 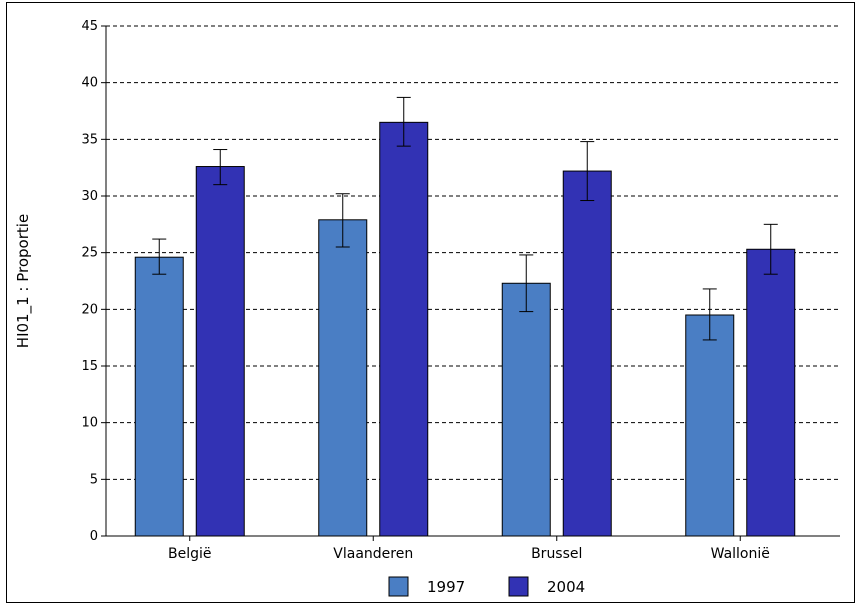 What do you see at coordinates (556, 554) in the screenshot?
I see `x-tick-label: Brussel` at bounding box center [556, 554].